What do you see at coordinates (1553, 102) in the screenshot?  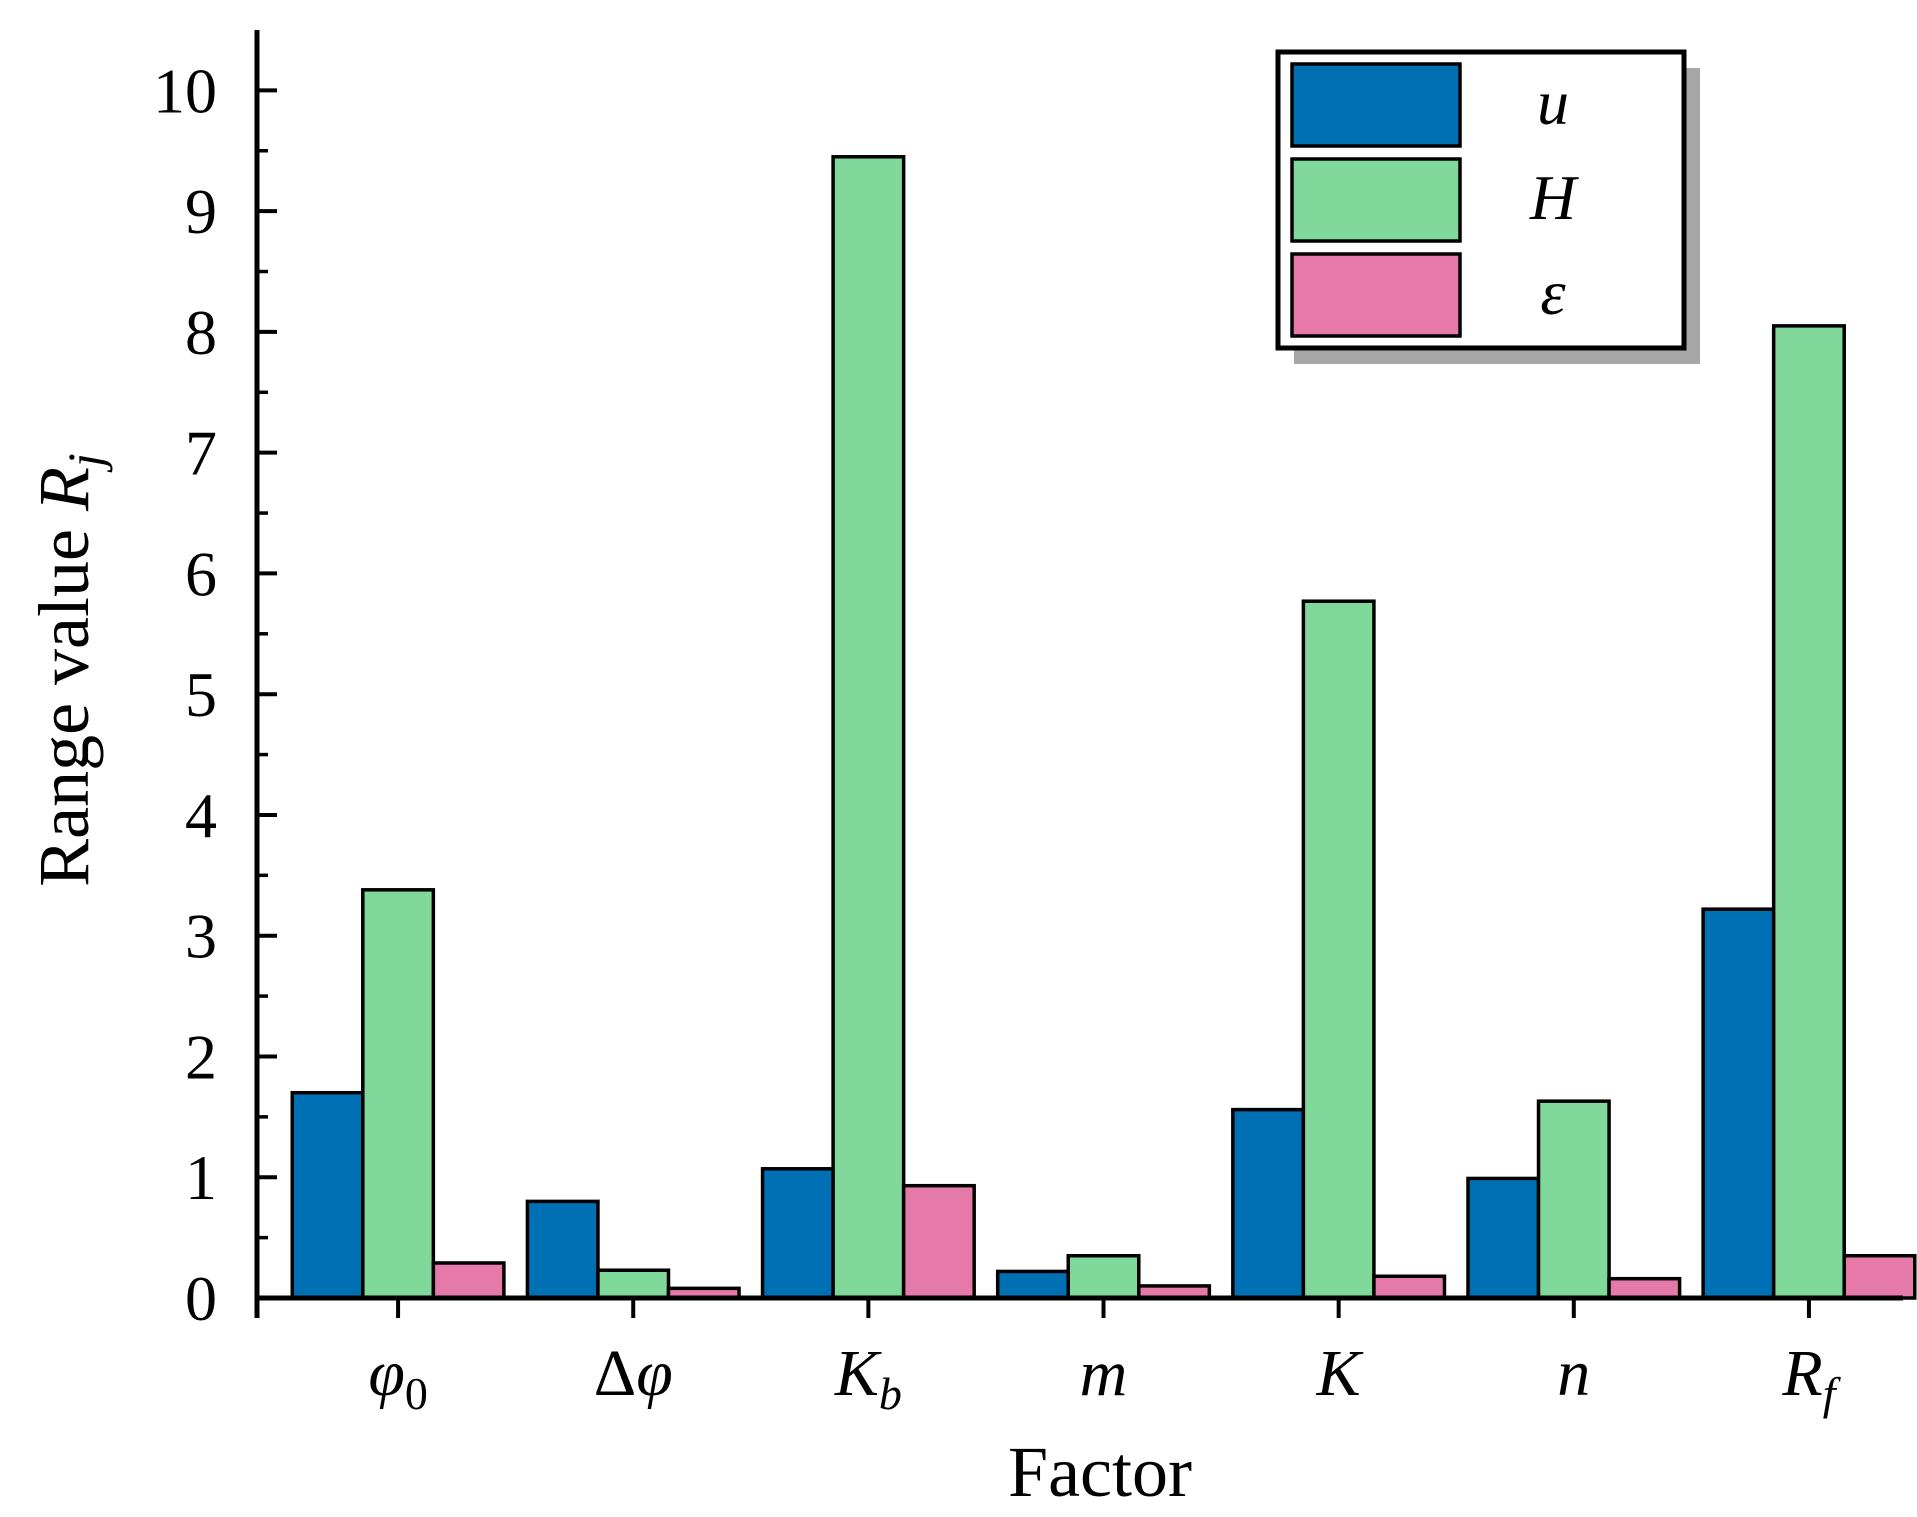 I see `legend-label-u: u` at bounding box center [1553, 102].